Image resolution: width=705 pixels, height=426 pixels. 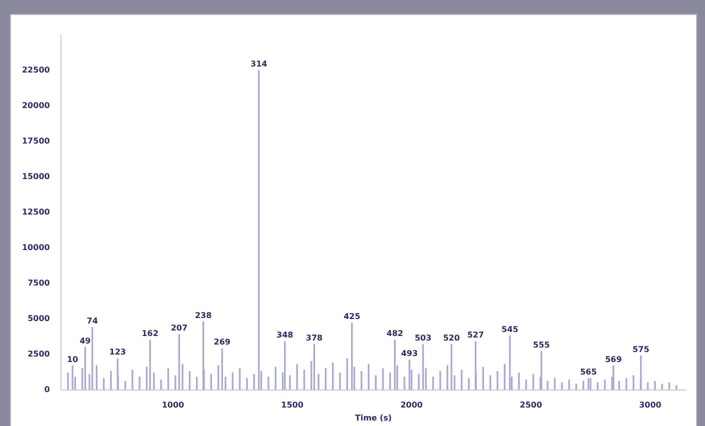 I want to click on annotation: 527, so click(x=475, y=335).